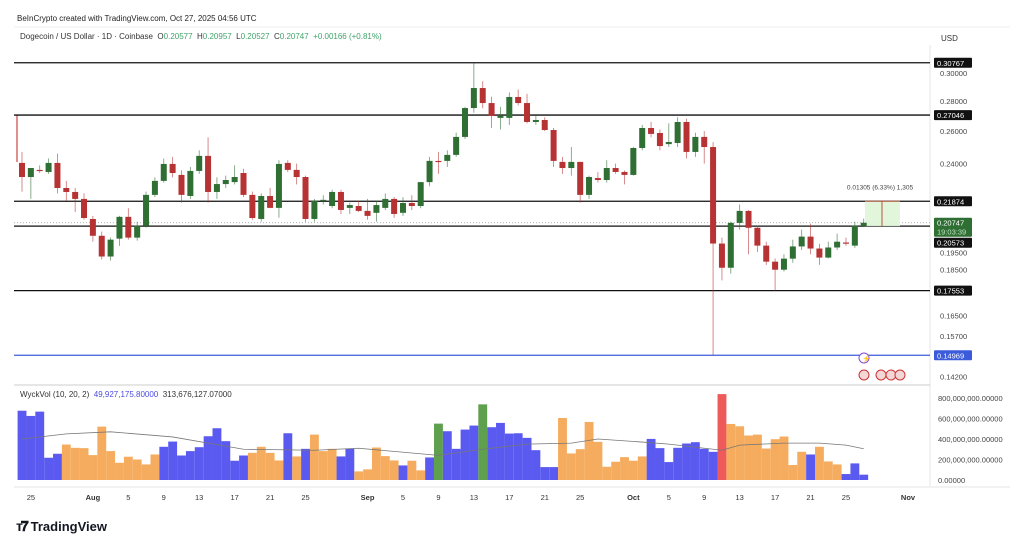  I want to click on event-icons: ⚡, so click(882, 366).